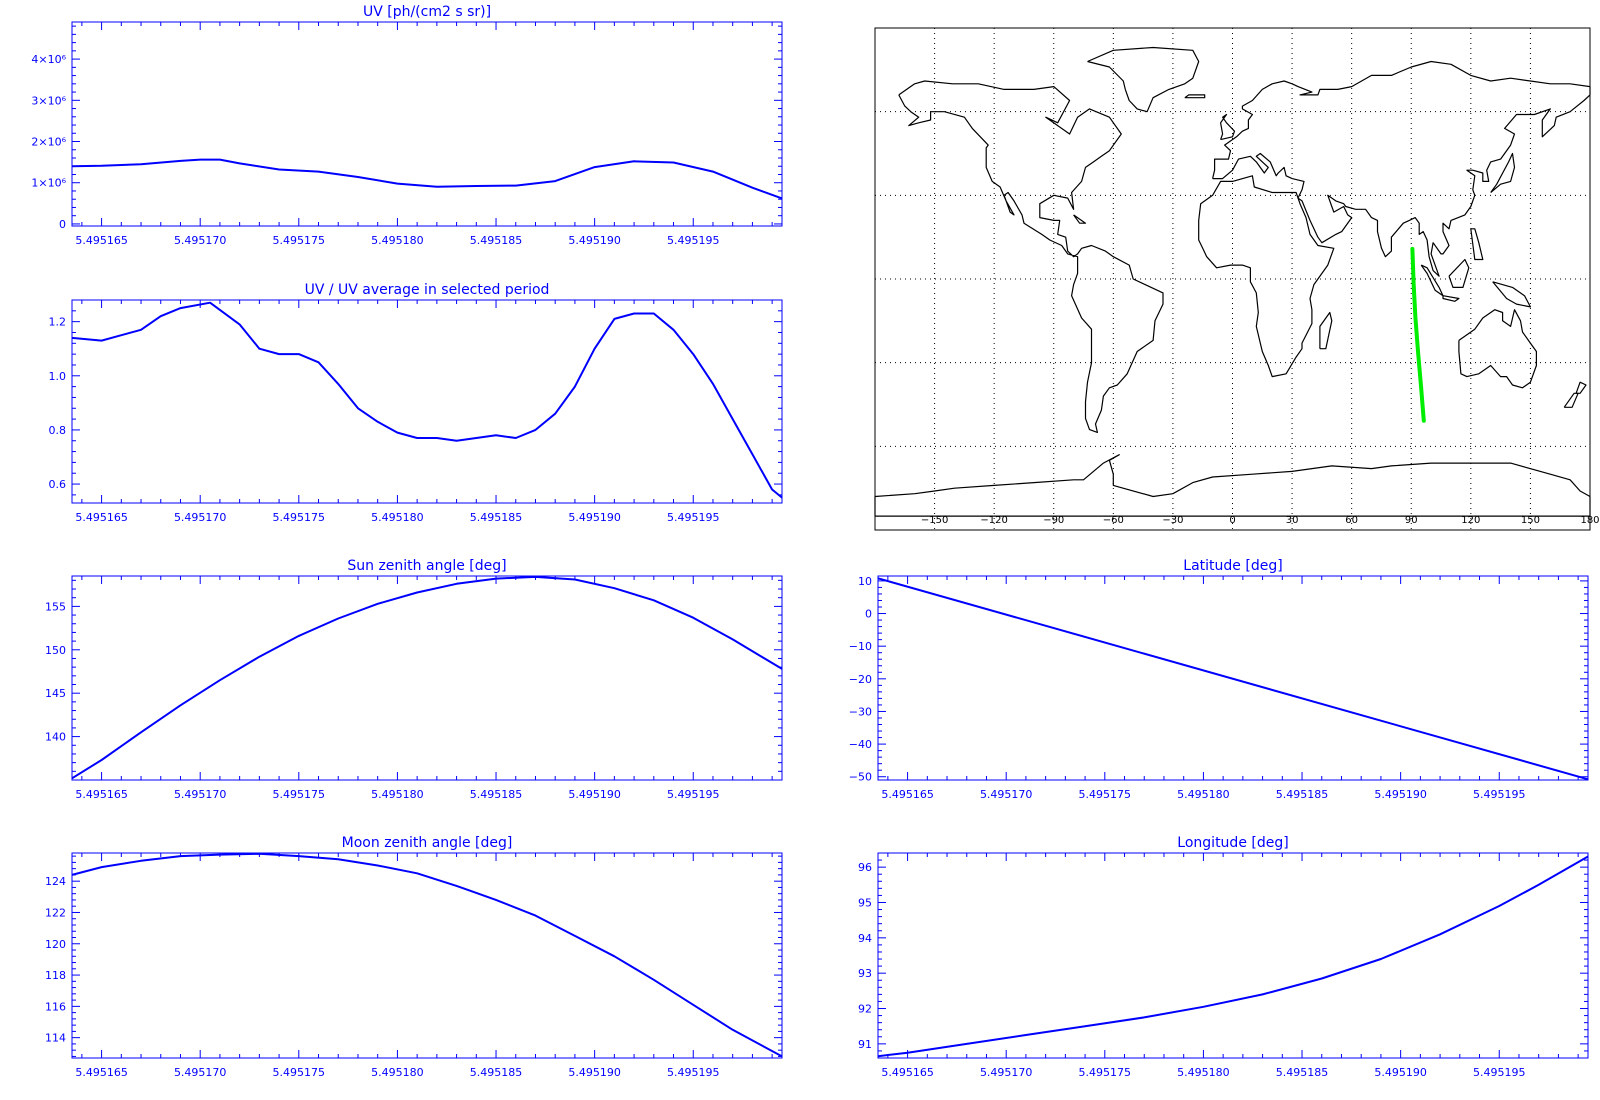 The image size is (1600, 1100). I want to click on uv_ratio-x-tick-label: 5.495185, so click(496, 517).